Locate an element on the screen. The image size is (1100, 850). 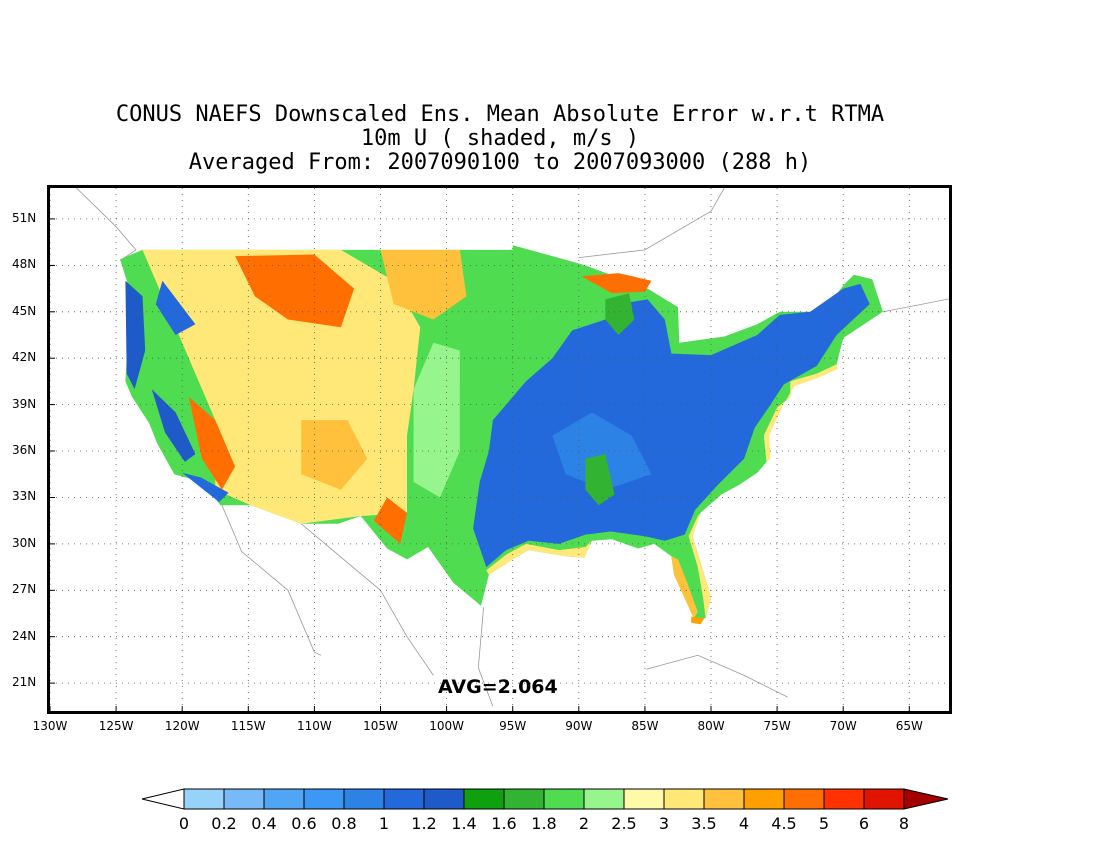
colorbar-label: 5 is located at coordinates (824, 823).